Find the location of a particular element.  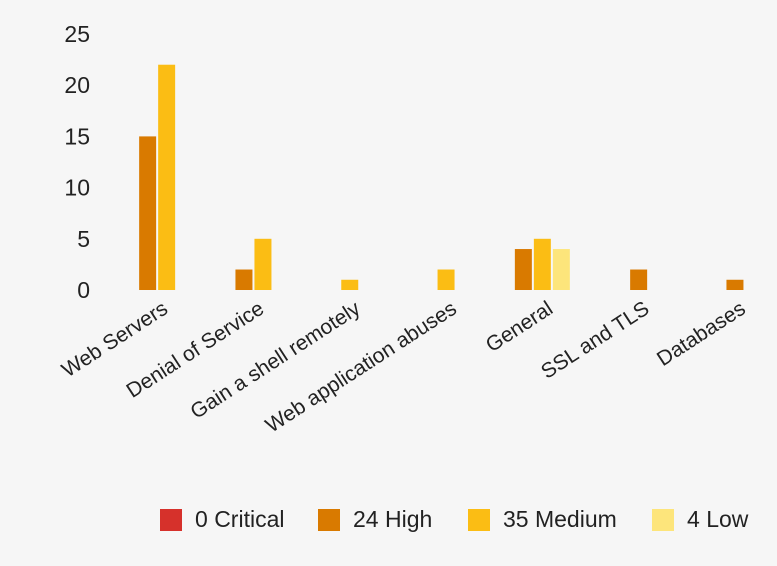

y-tick-label: 10 is located at coordinates (77, 188).